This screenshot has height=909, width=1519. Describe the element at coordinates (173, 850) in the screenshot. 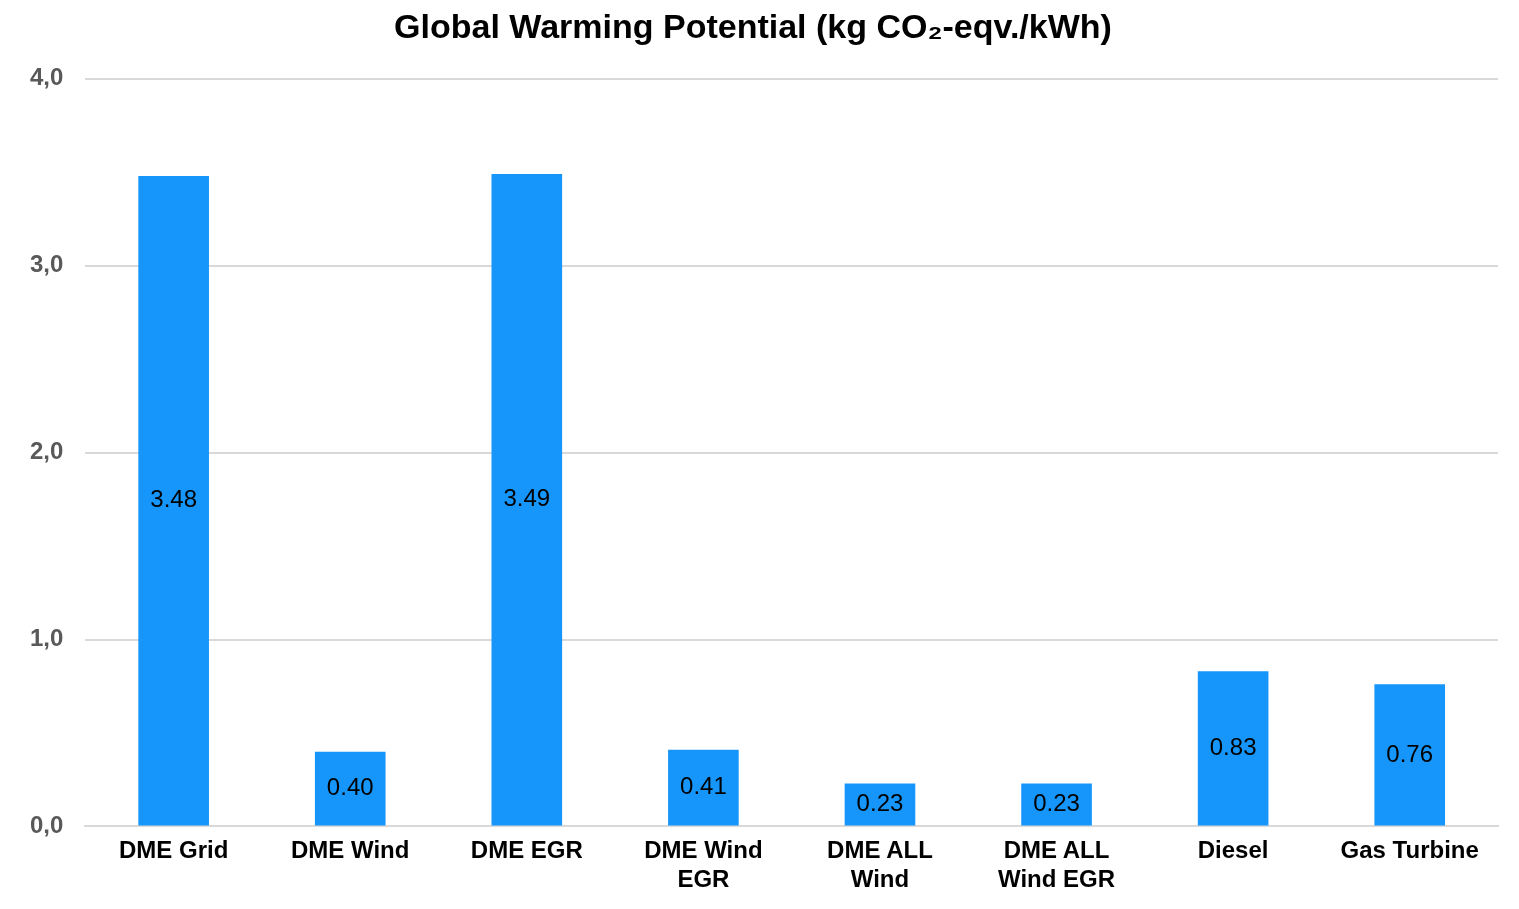

I see `x-tick-label: DME Grid` at that location.